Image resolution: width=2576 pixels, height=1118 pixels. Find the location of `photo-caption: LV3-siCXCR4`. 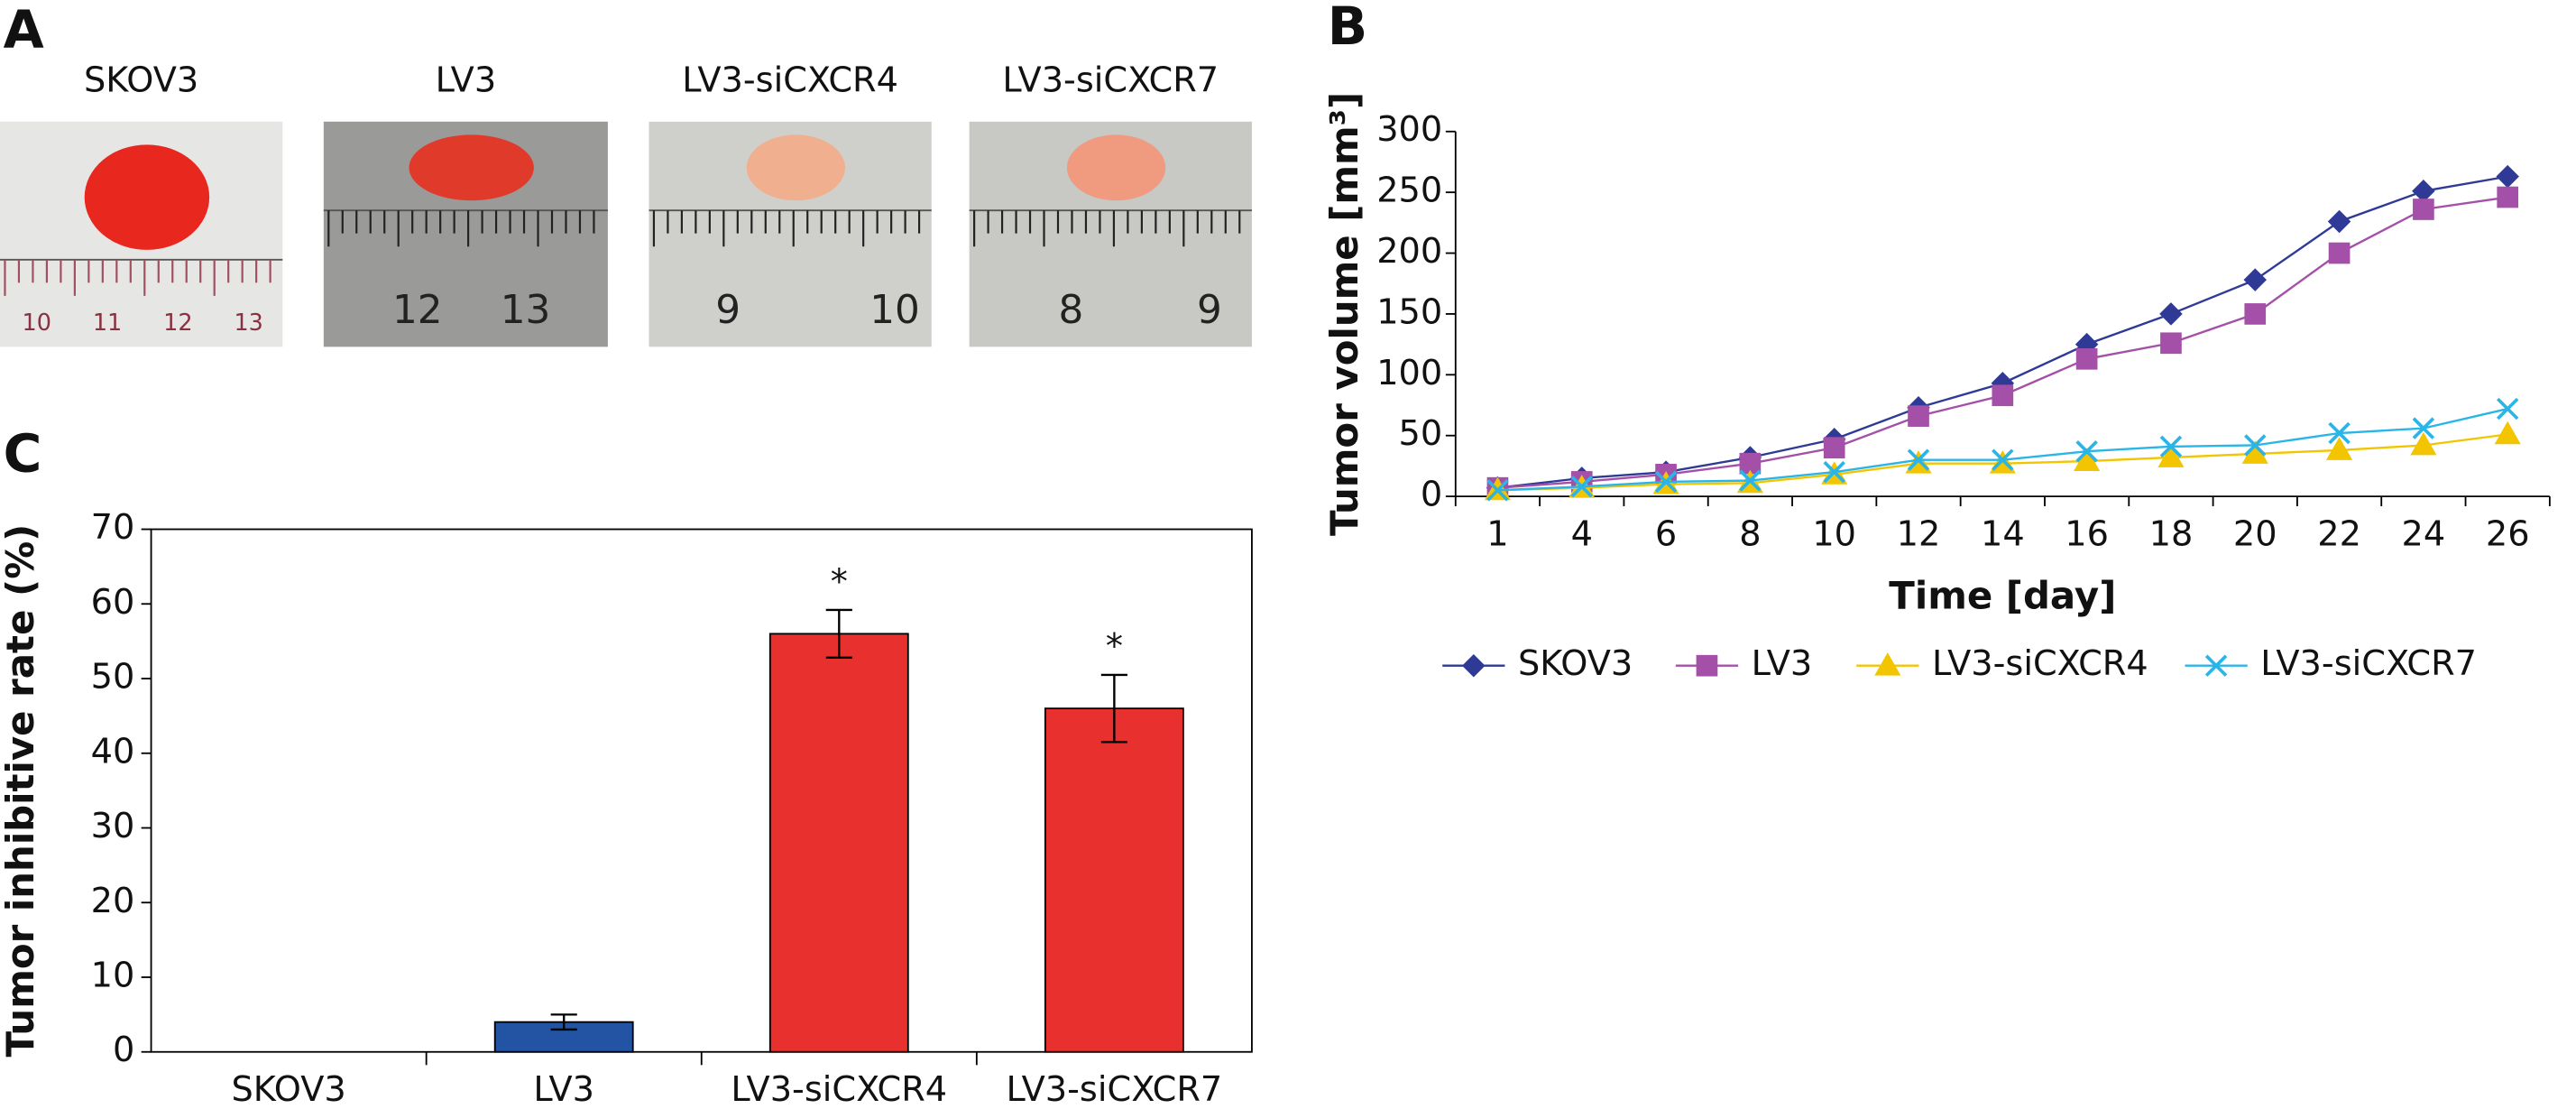

photo-caption: LV3-siCXCR4 is located at coordinates (790, 80).